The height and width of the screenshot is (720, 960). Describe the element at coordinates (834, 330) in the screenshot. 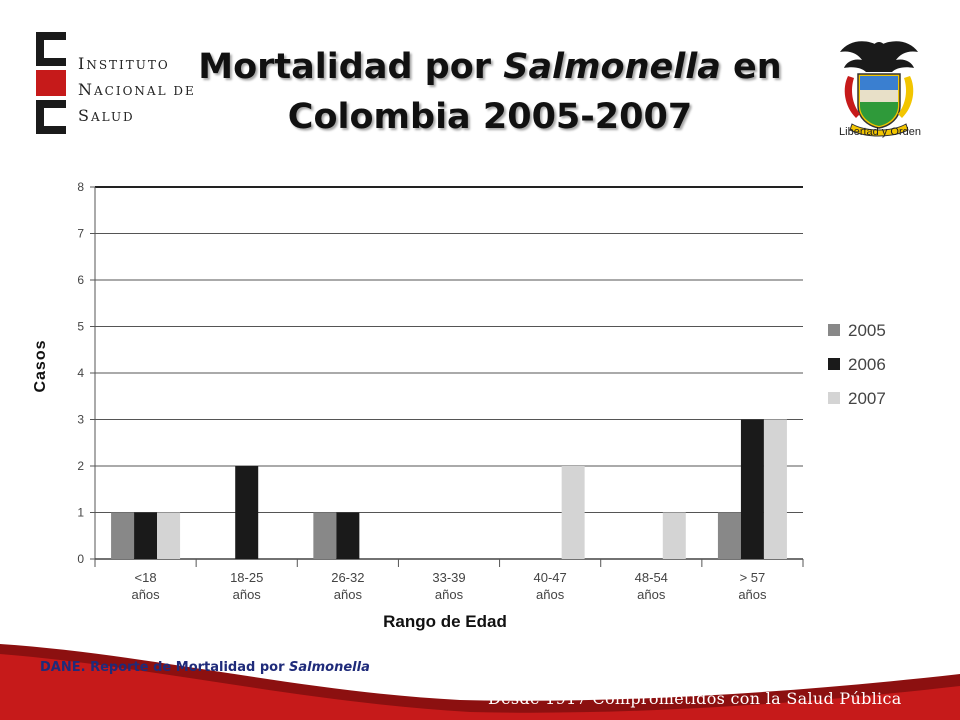

I see `legend-swatch-2005` at that location.